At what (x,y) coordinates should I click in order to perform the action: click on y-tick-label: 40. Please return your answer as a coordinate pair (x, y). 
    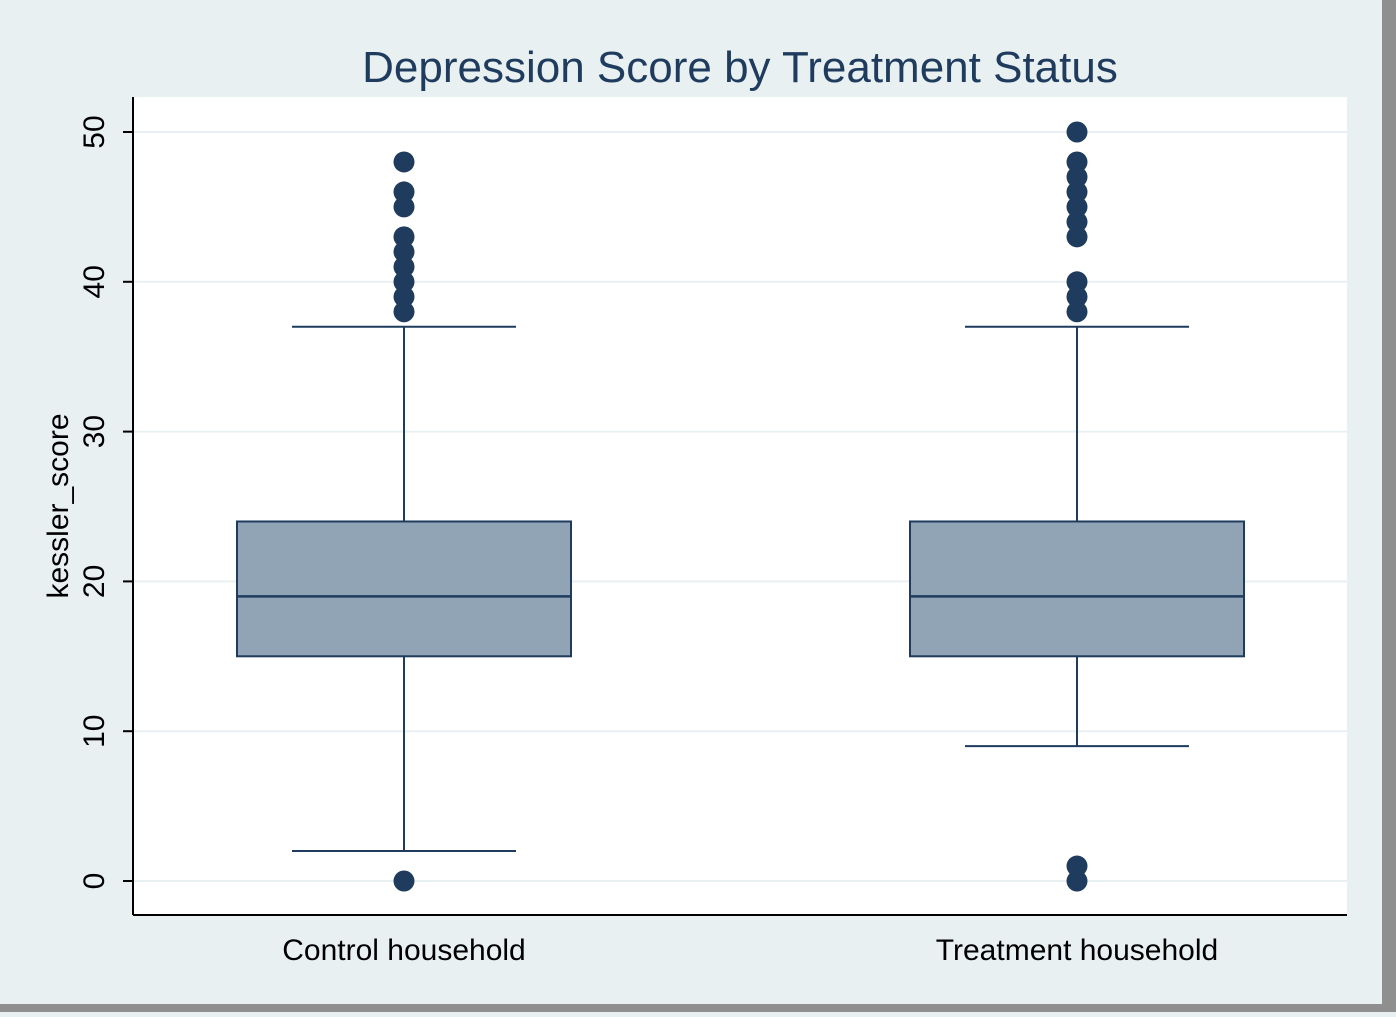
    Looking at the image, I should click on (94, 281).